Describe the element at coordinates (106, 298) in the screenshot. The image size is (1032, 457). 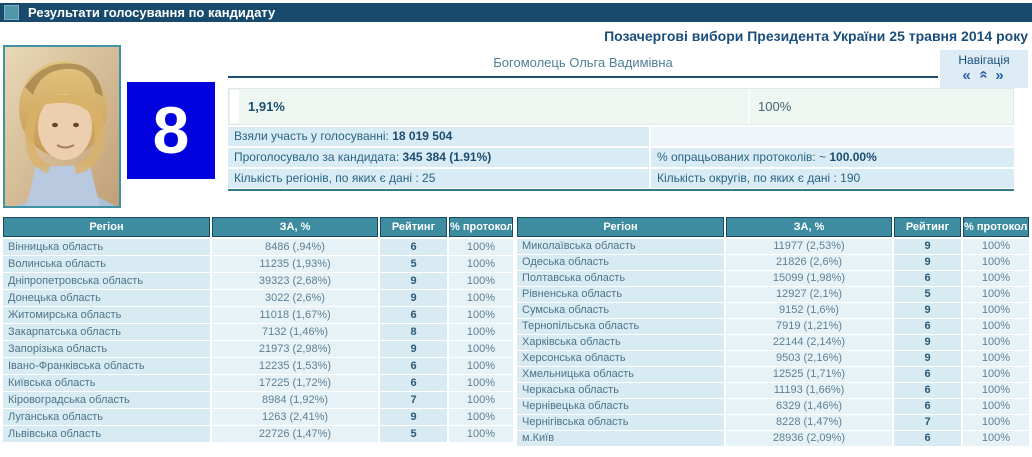
I see `region-cell: Донецька область` at that location.